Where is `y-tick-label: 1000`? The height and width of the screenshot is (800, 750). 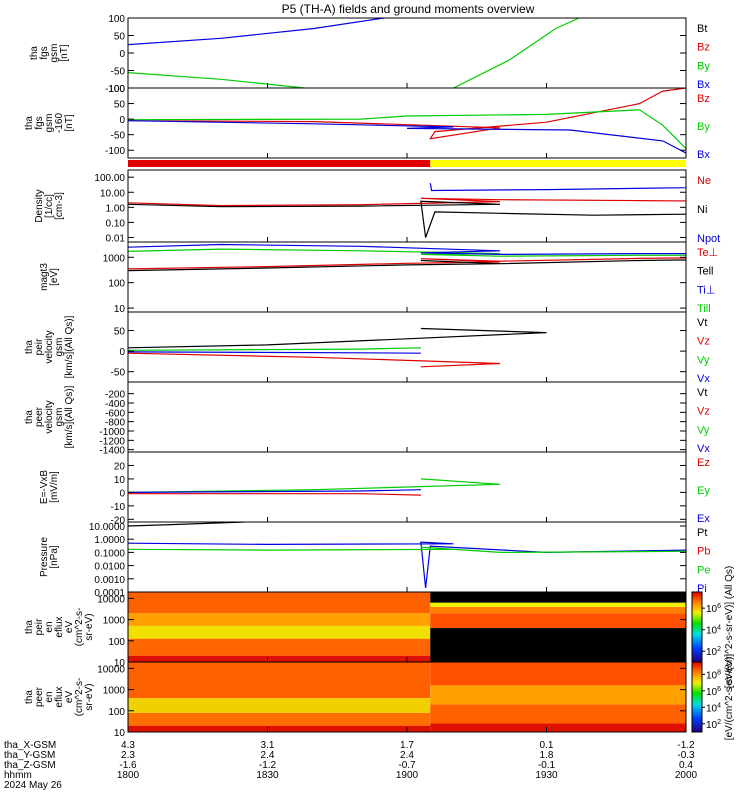 y-tick-label: 1000 is located at coordinates (114, 691).